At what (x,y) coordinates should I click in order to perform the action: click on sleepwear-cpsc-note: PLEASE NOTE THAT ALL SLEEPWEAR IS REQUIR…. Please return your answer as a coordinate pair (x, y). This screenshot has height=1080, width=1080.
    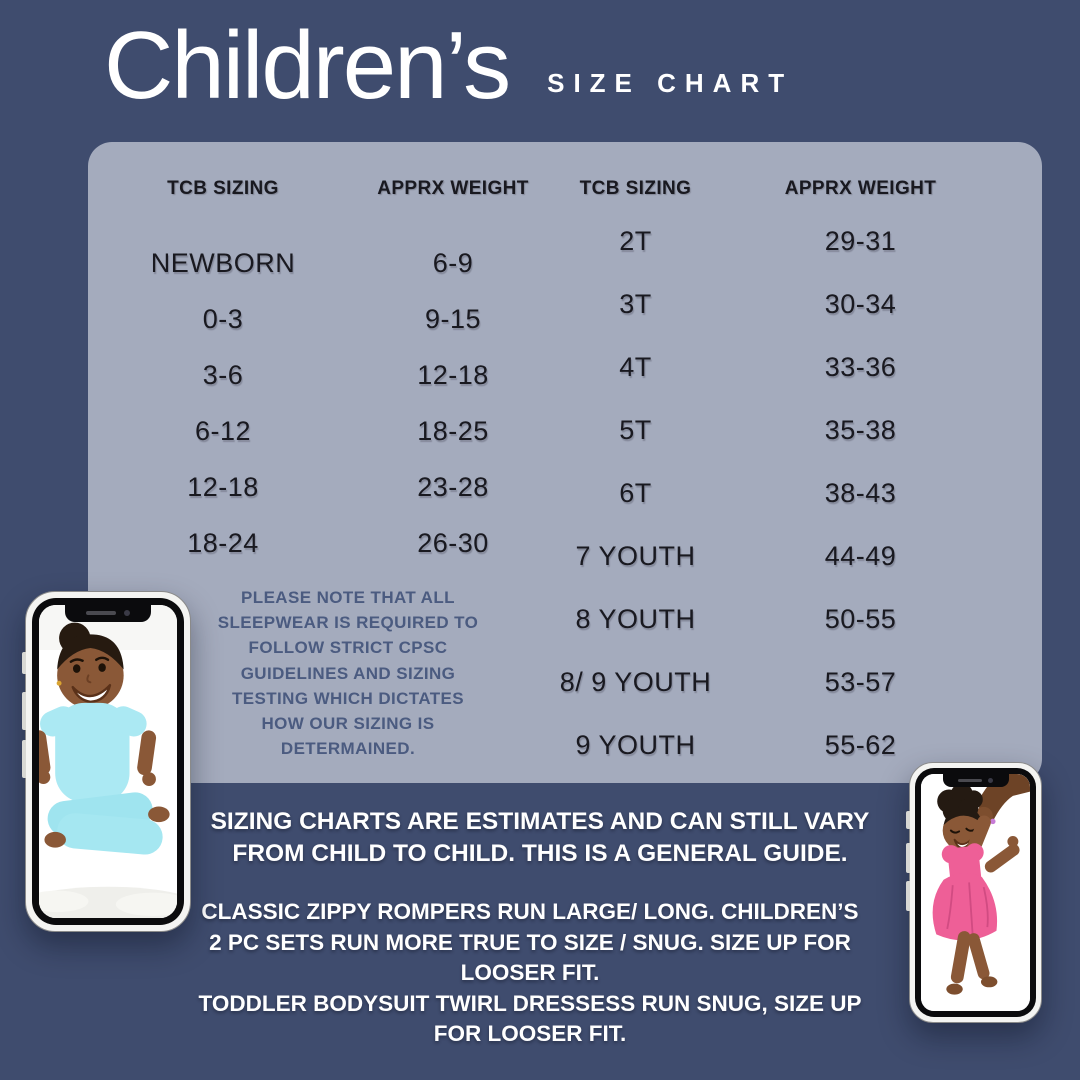
    Looking at the image, I should click on (348, 673).